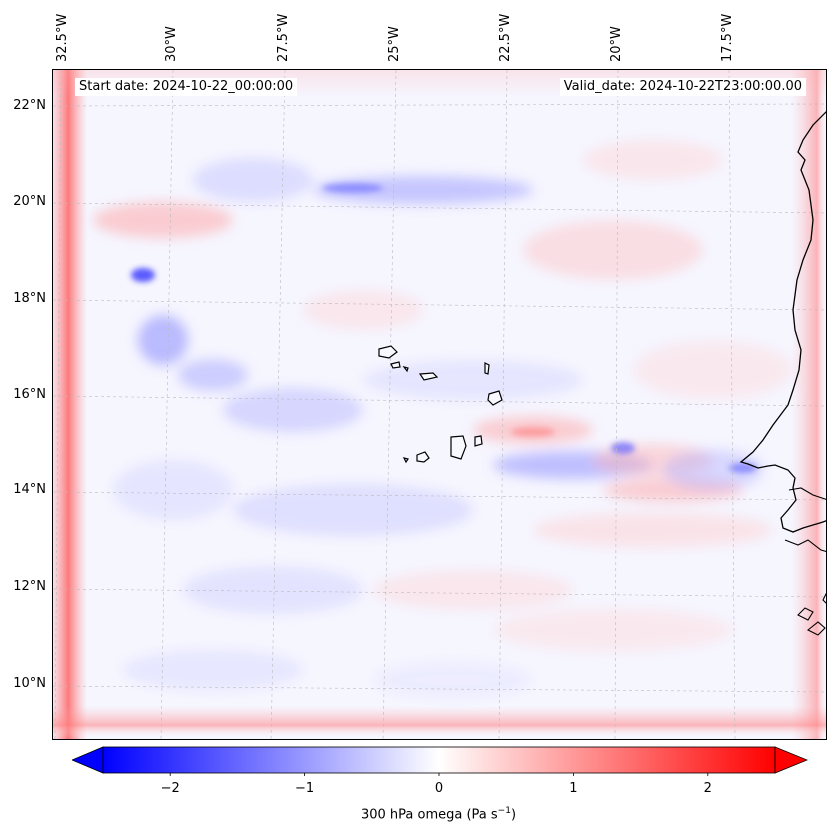 The image size is (837, 839). I want to click on right-boundary-band, so click(808, 404).